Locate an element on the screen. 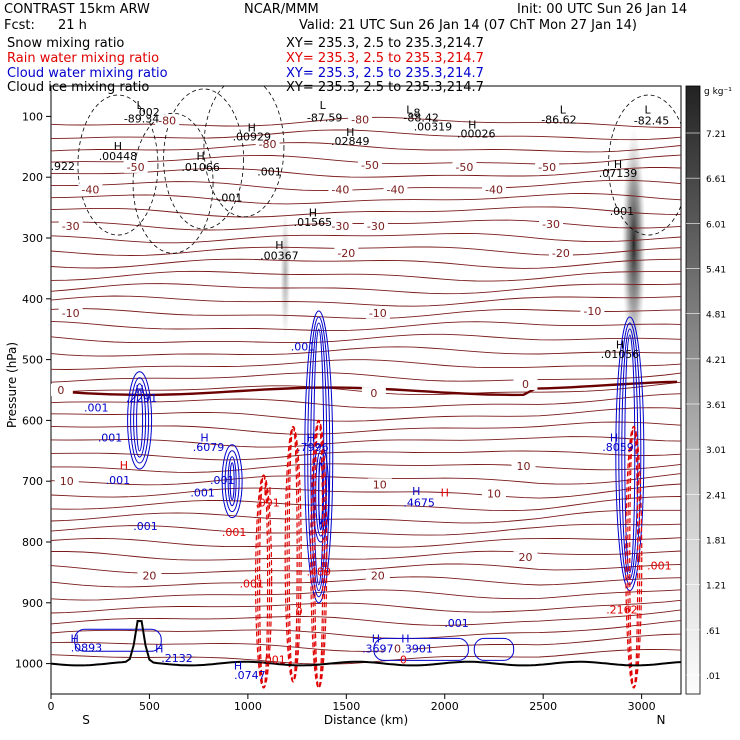 The width and height of the screenshot is (740, 740). terrain-line is located at coordinates (366, 643).